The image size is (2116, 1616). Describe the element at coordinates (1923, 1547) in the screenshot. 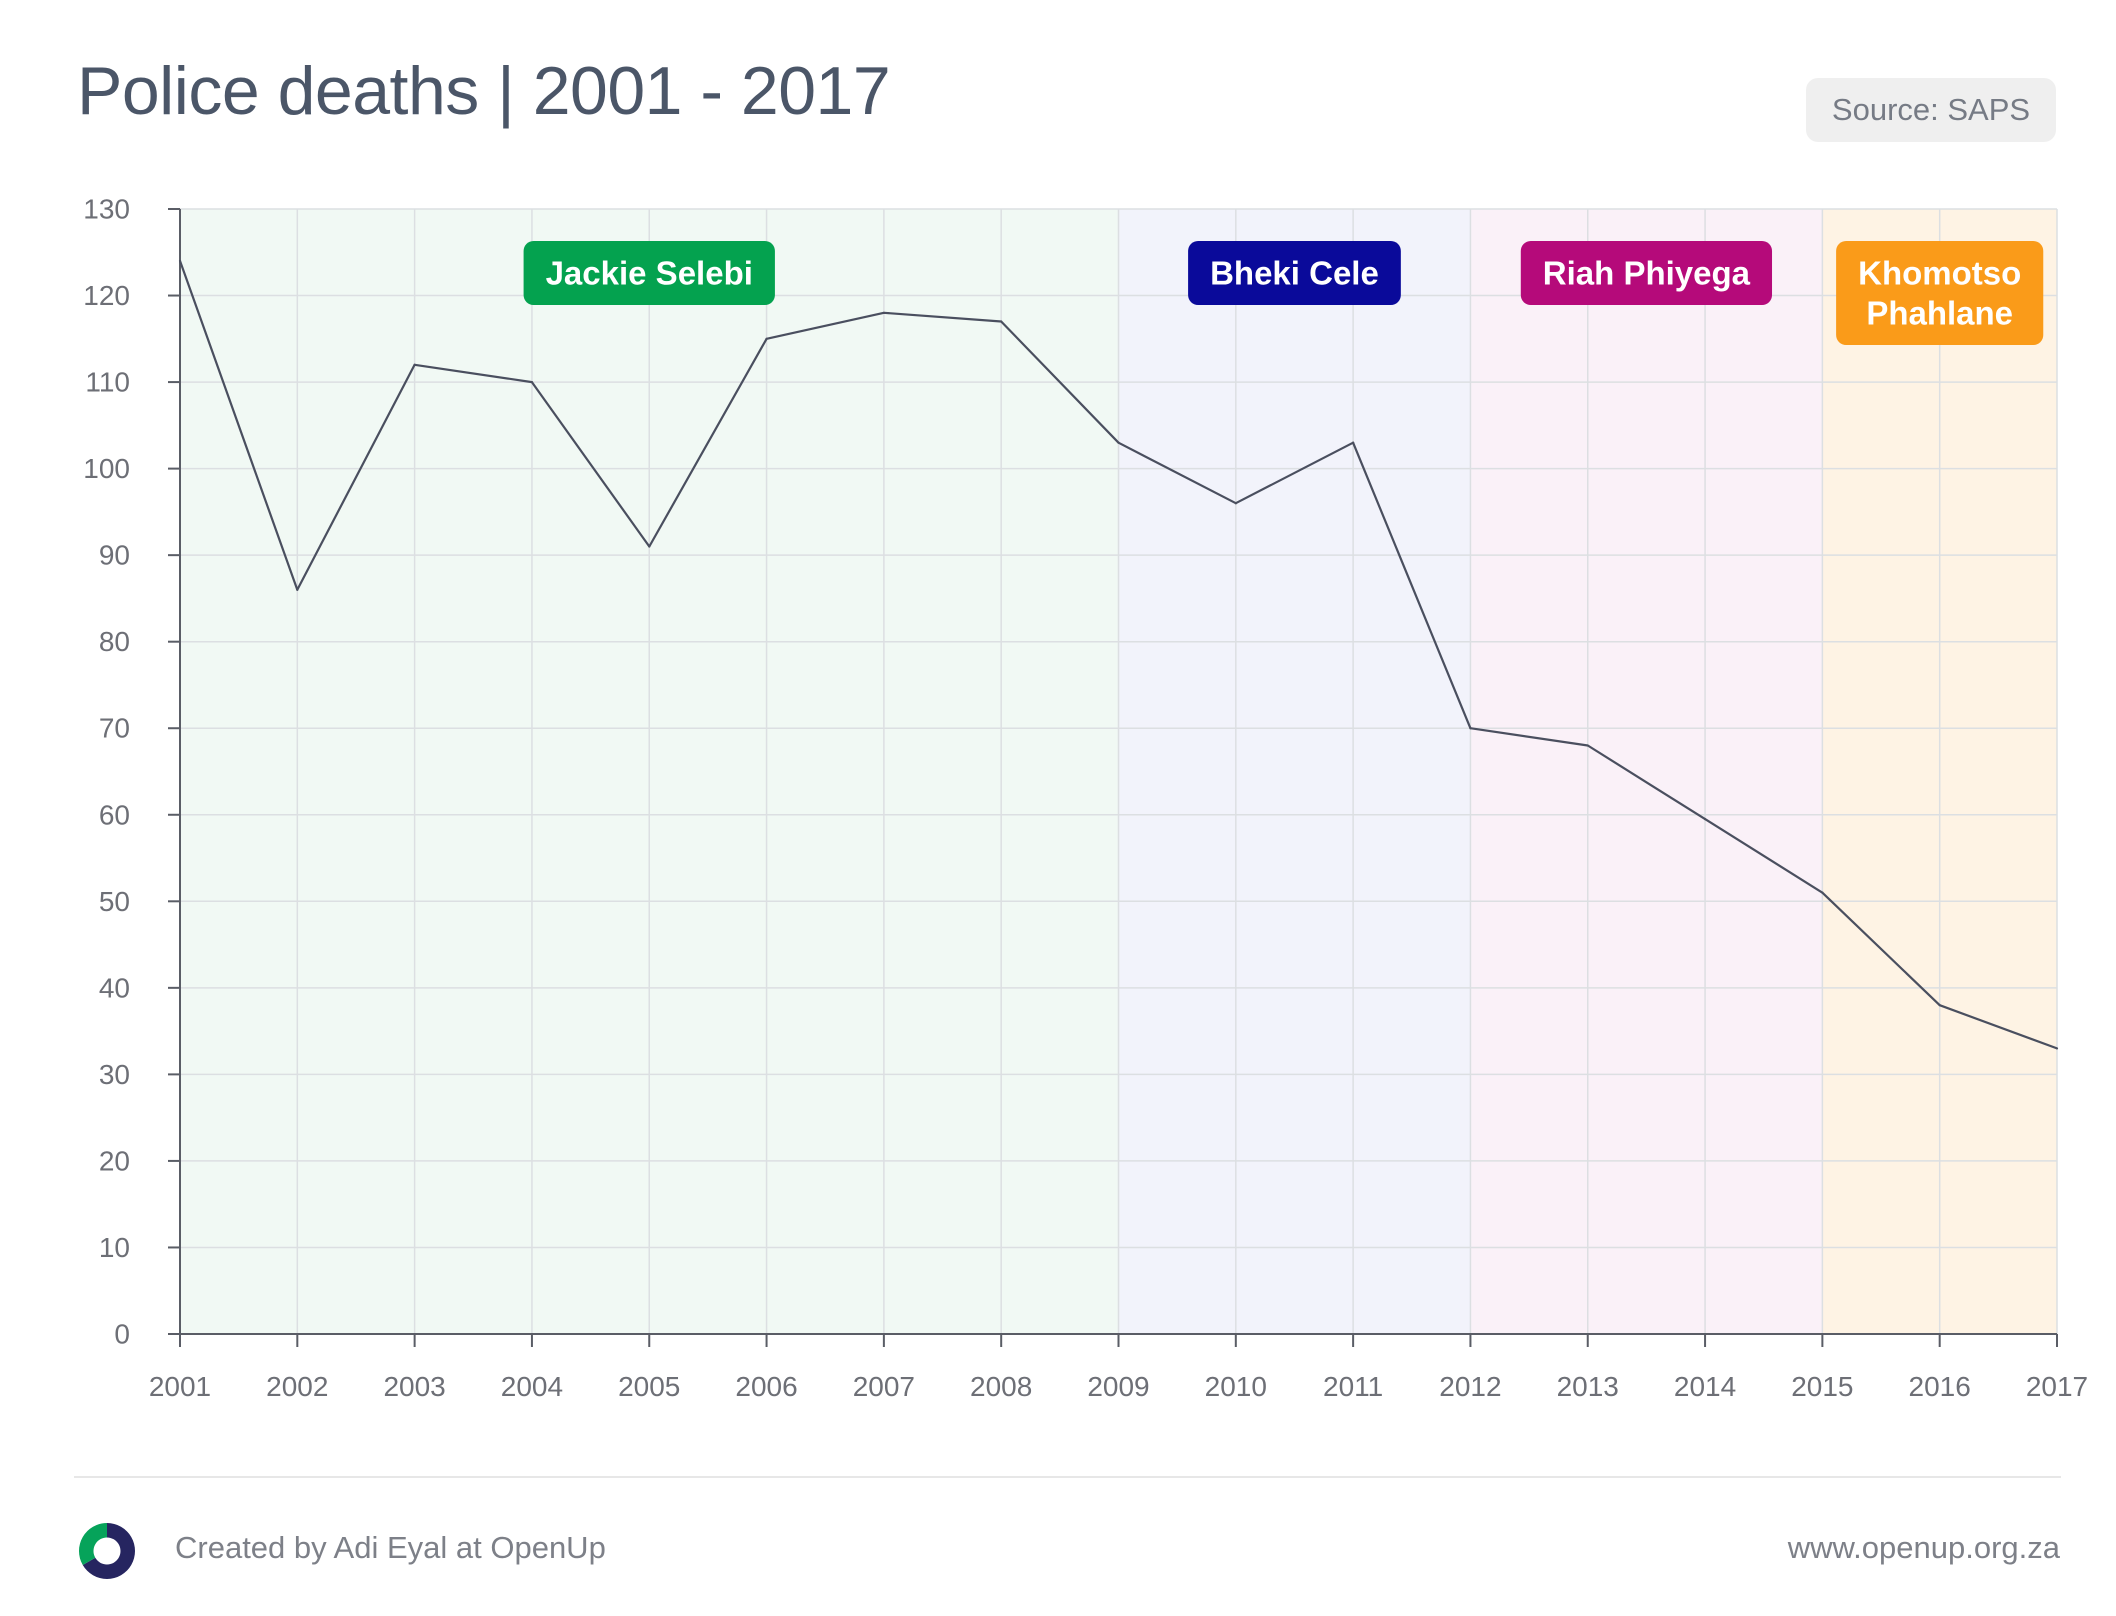

I see `footer-url: www.openup.org.za` at that location.